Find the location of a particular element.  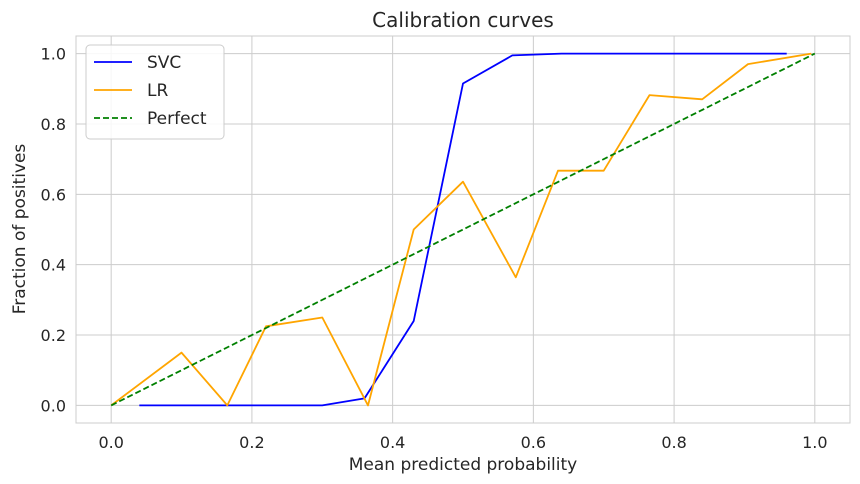

y-tick-label: 0.2 is located at coordinates (53, 335).